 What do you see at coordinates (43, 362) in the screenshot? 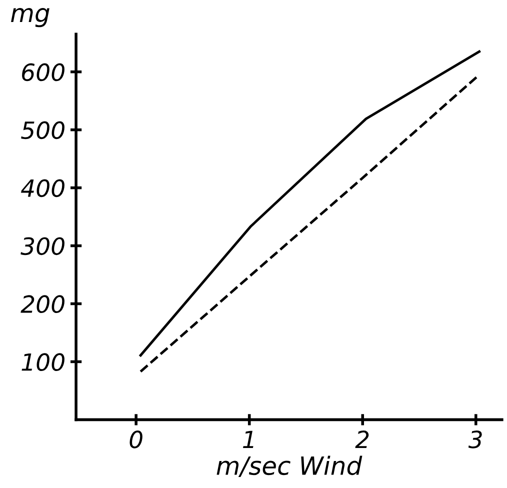
I see `y-tick-label: 100` at bounding box center [43, 362].